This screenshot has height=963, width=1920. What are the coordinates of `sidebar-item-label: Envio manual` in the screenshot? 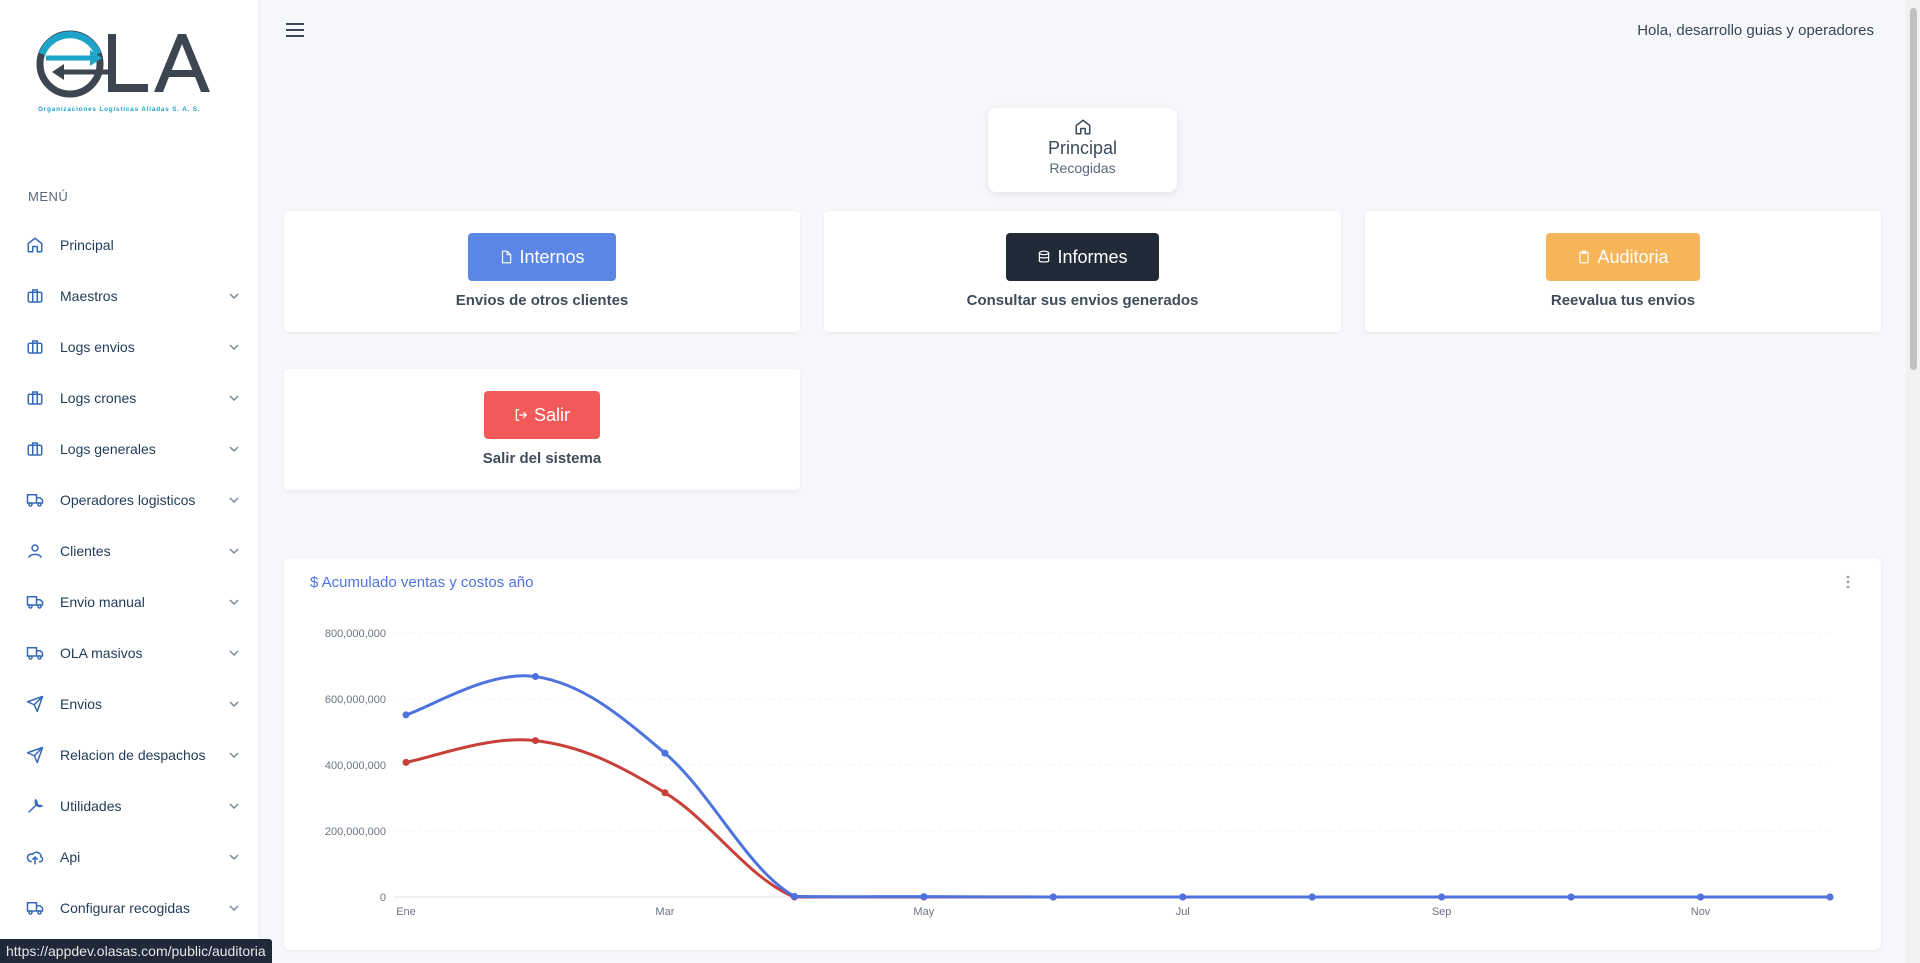 It's located at (102, 601).